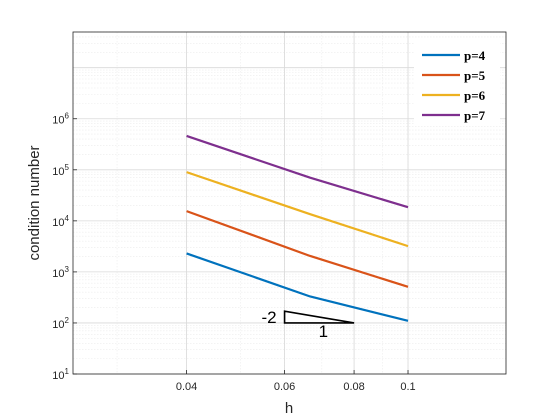 The width and height of the screenshot is (560, 420). Describe the element at coordinates (60, 323) in the screenshot. I see `y-tick-label: 10²` at that location.